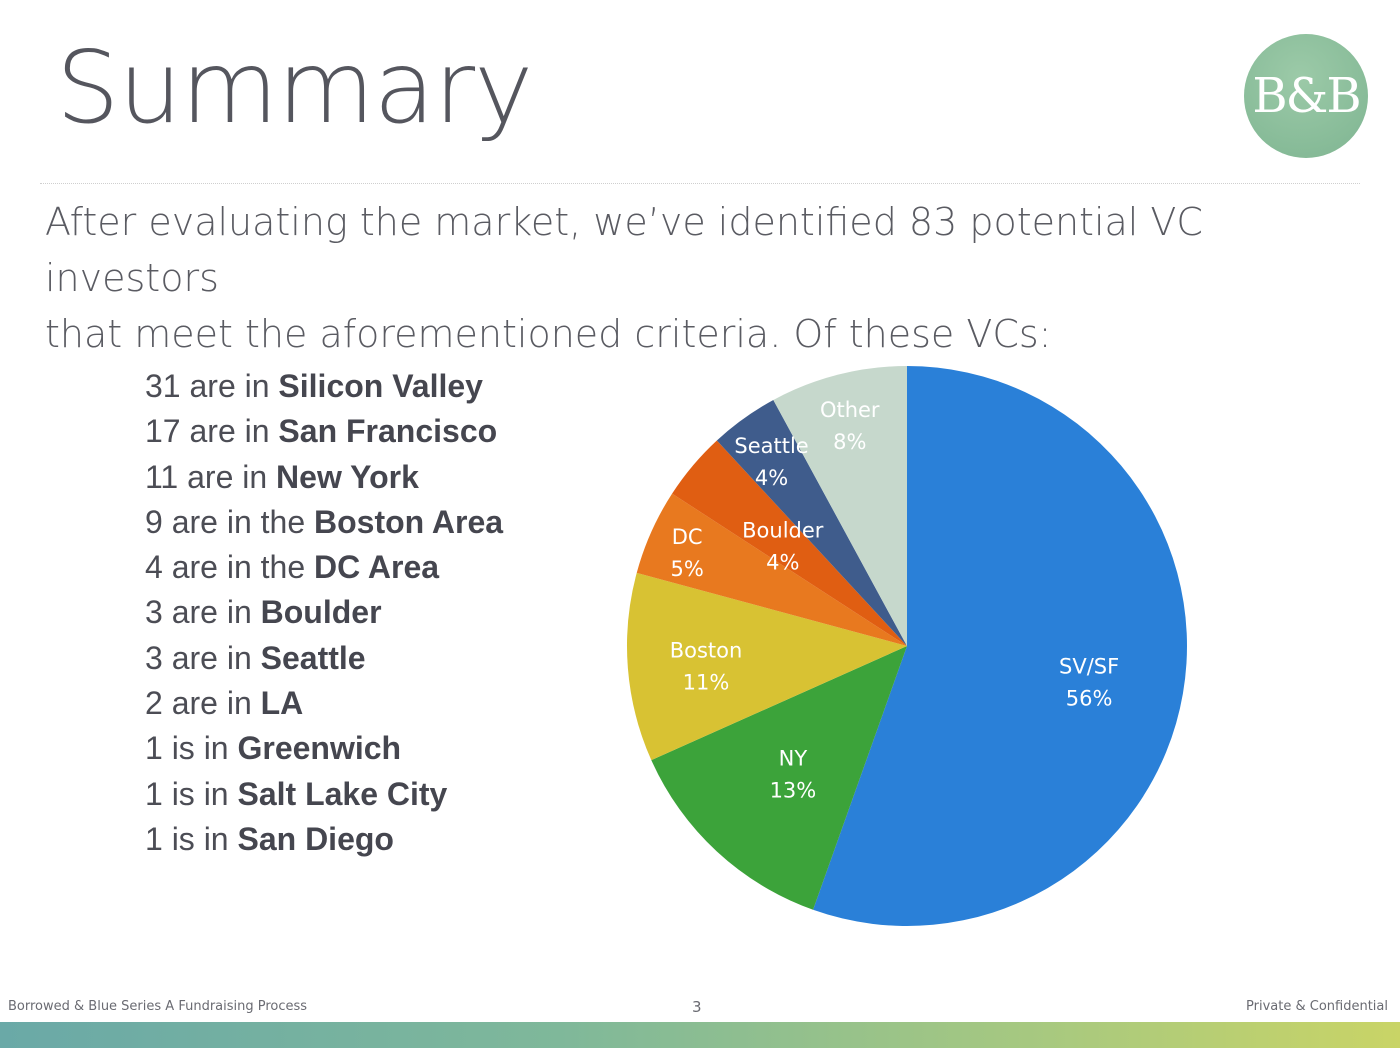  I want to click on list-item: 1 is in San Diego, so click(269, 838).